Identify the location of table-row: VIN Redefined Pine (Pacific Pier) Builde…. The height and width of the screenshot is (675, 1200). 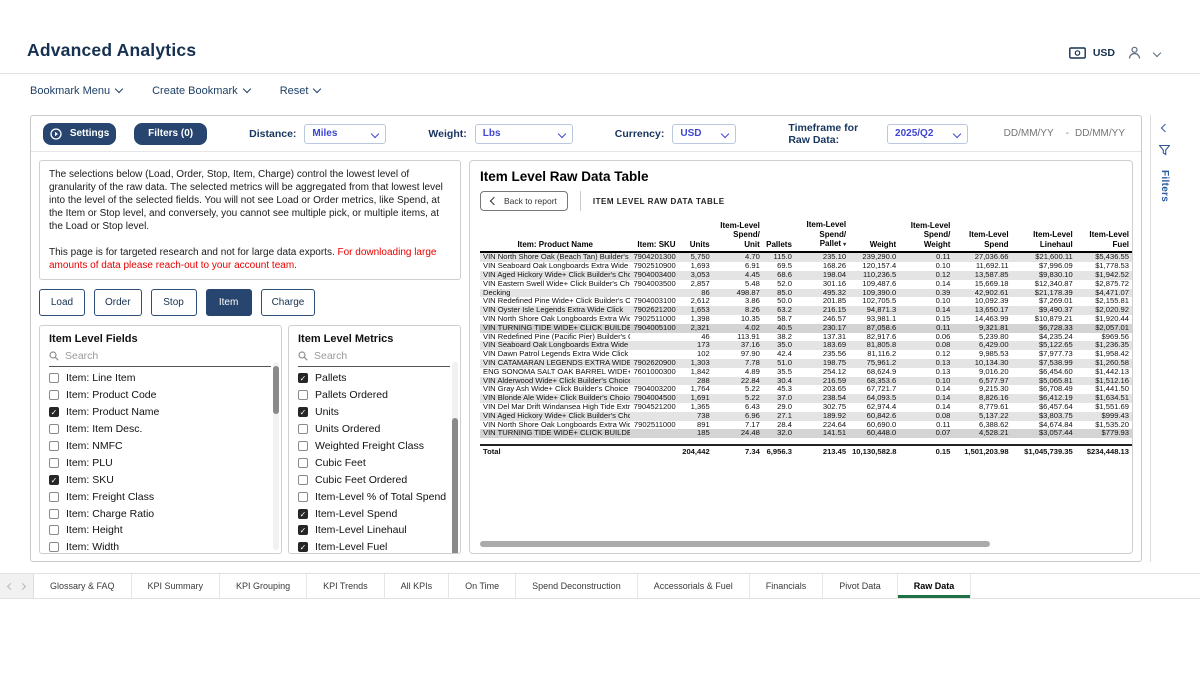
(806, 337).